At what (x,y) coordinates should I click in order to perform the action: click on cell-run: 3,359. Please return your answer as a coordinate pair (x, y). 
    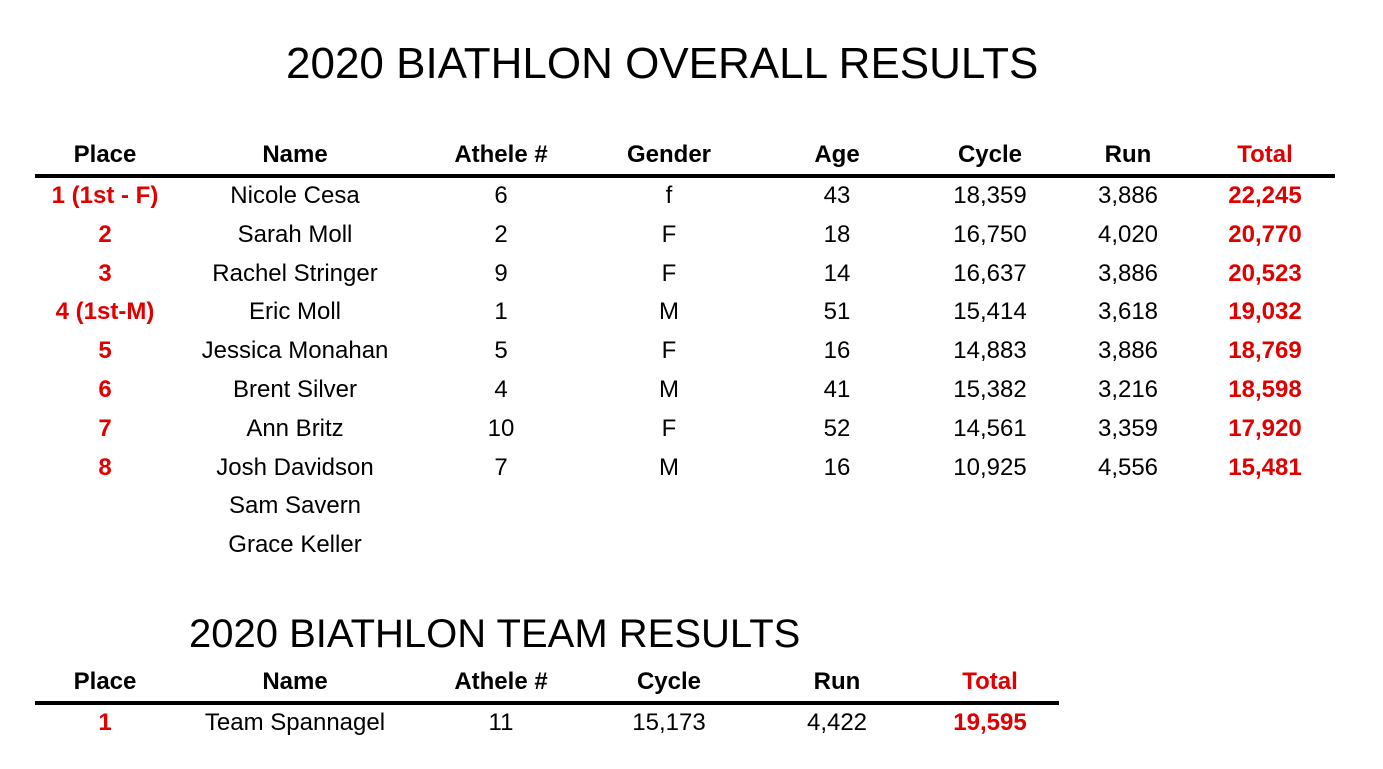
    Looking at the image, I should click on (1128, 428).